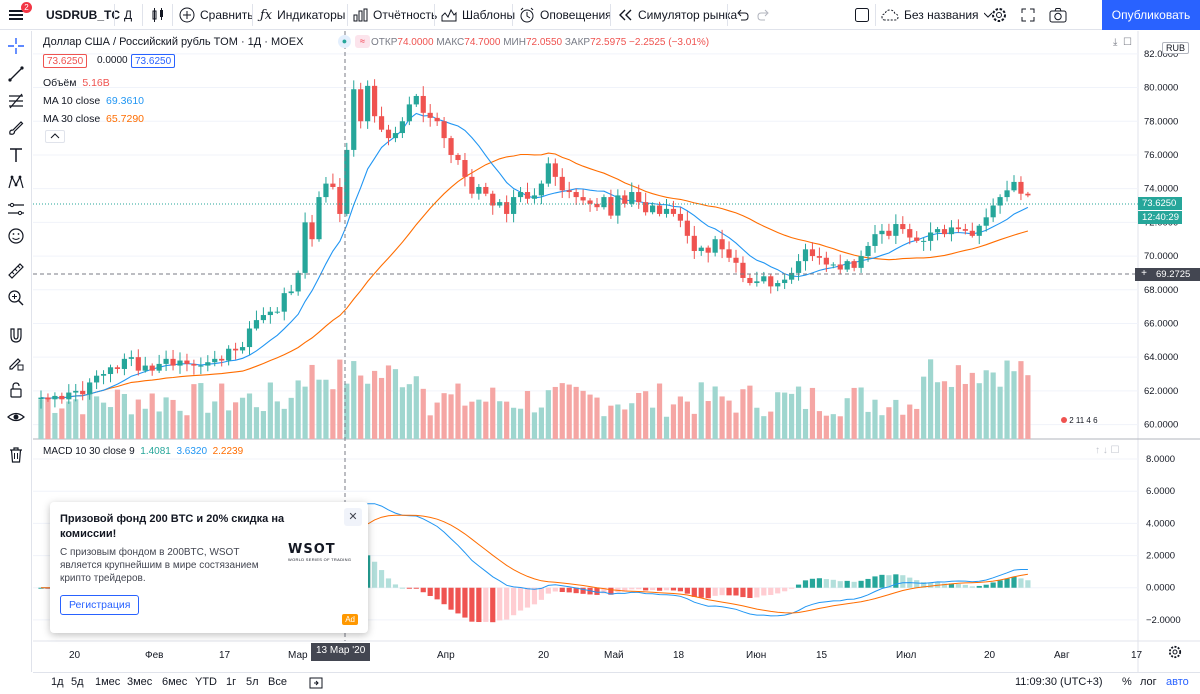  Describe the element at coordinates (16, 101) in the screenshot. I see `fib-tool` at that location.